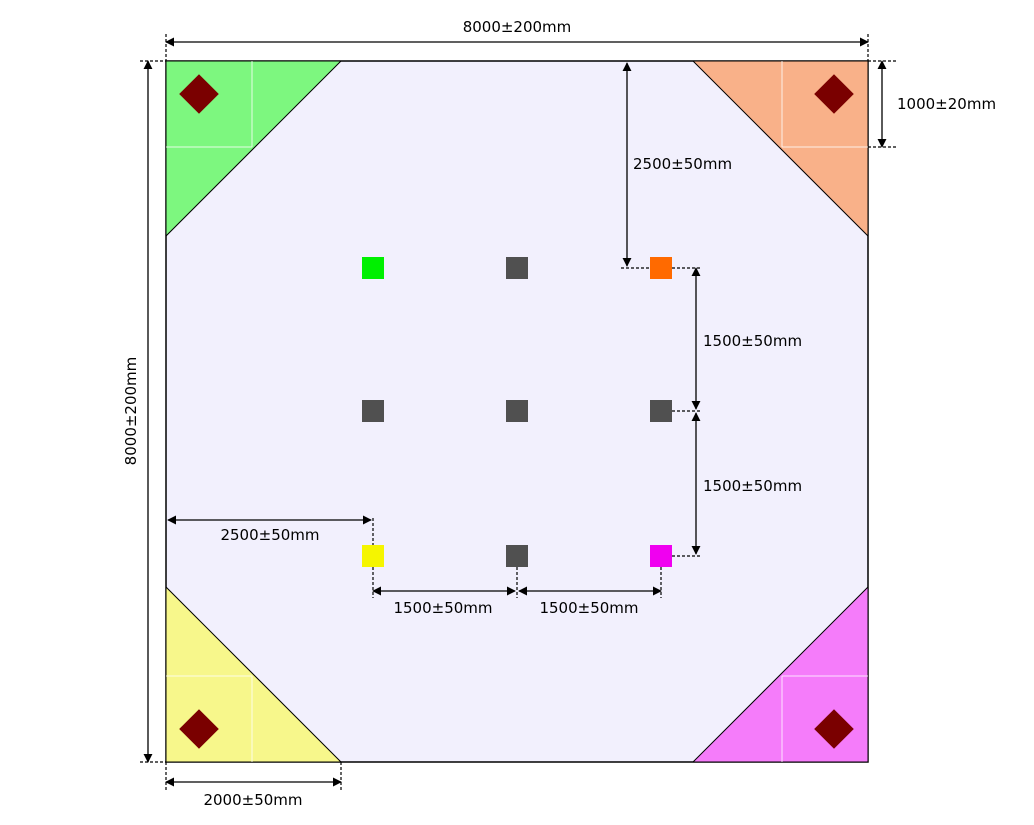  Describe the element at coordinates (661, 556) in the screenshot. I see `marker-magenta` at that location.